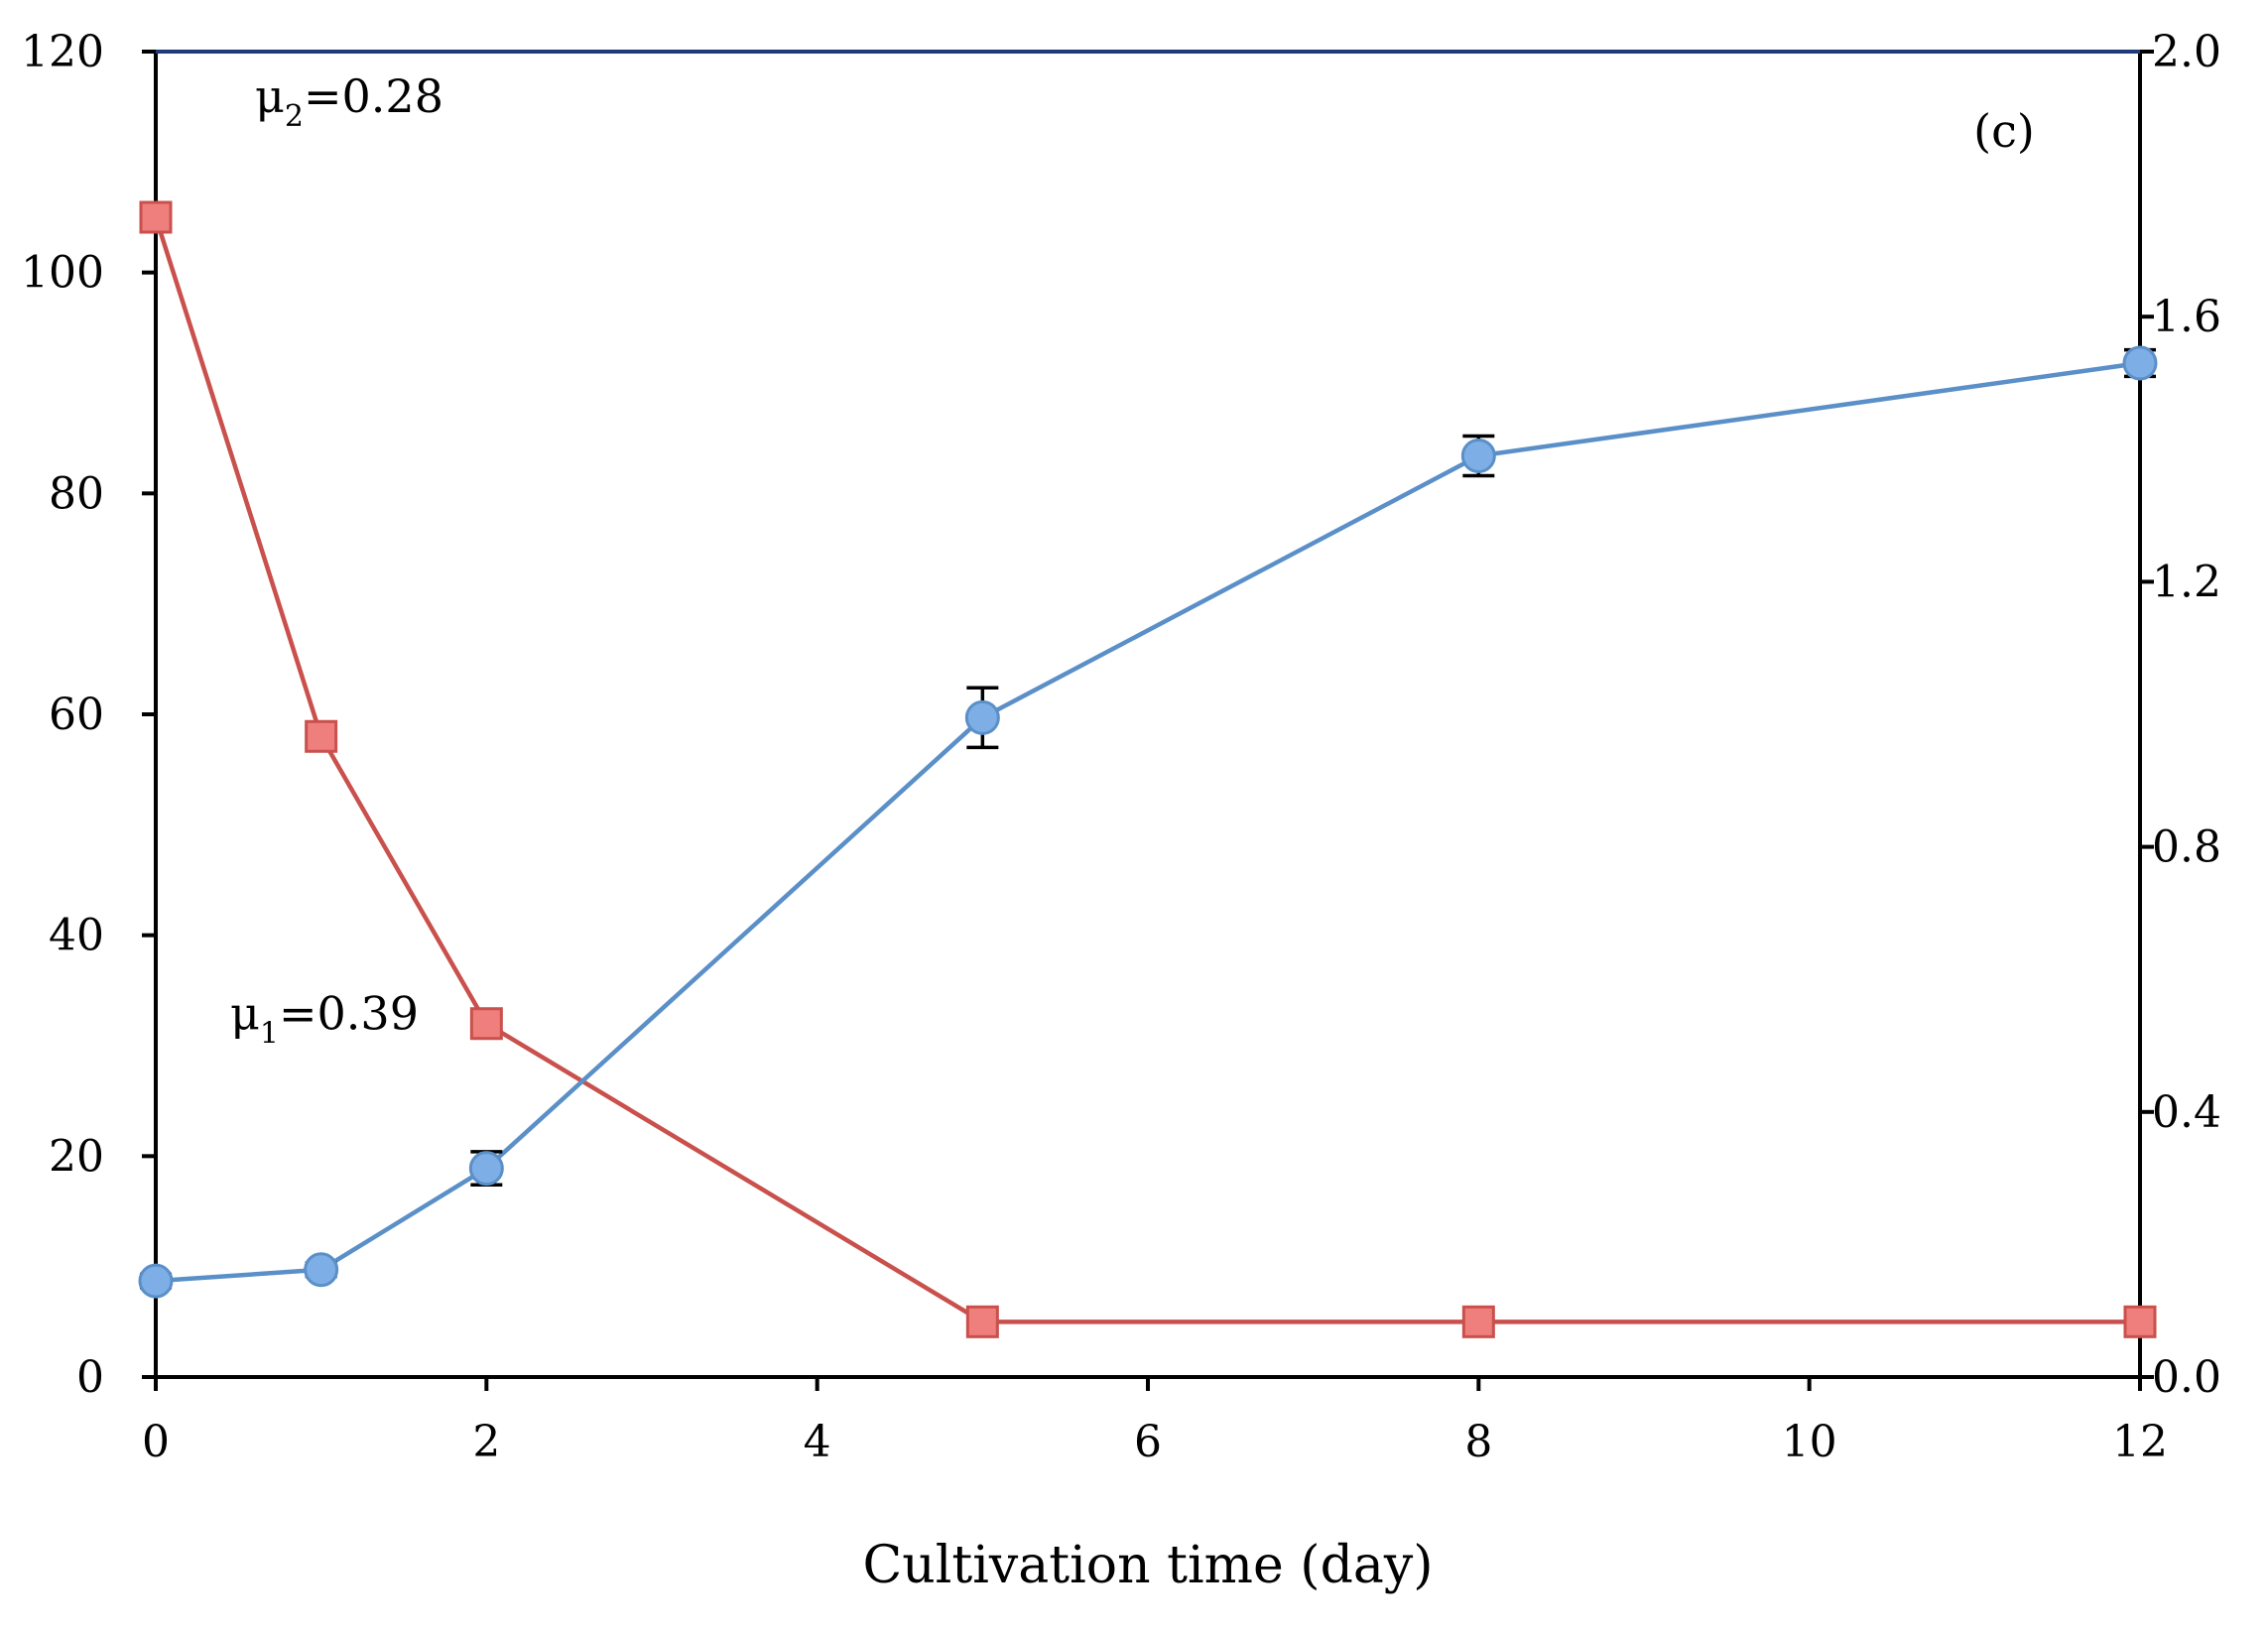  What do you see at coordinates (2004, 131) in the screenshot?
I see `panel-label: (c)` at bounding box center [2004, 131].